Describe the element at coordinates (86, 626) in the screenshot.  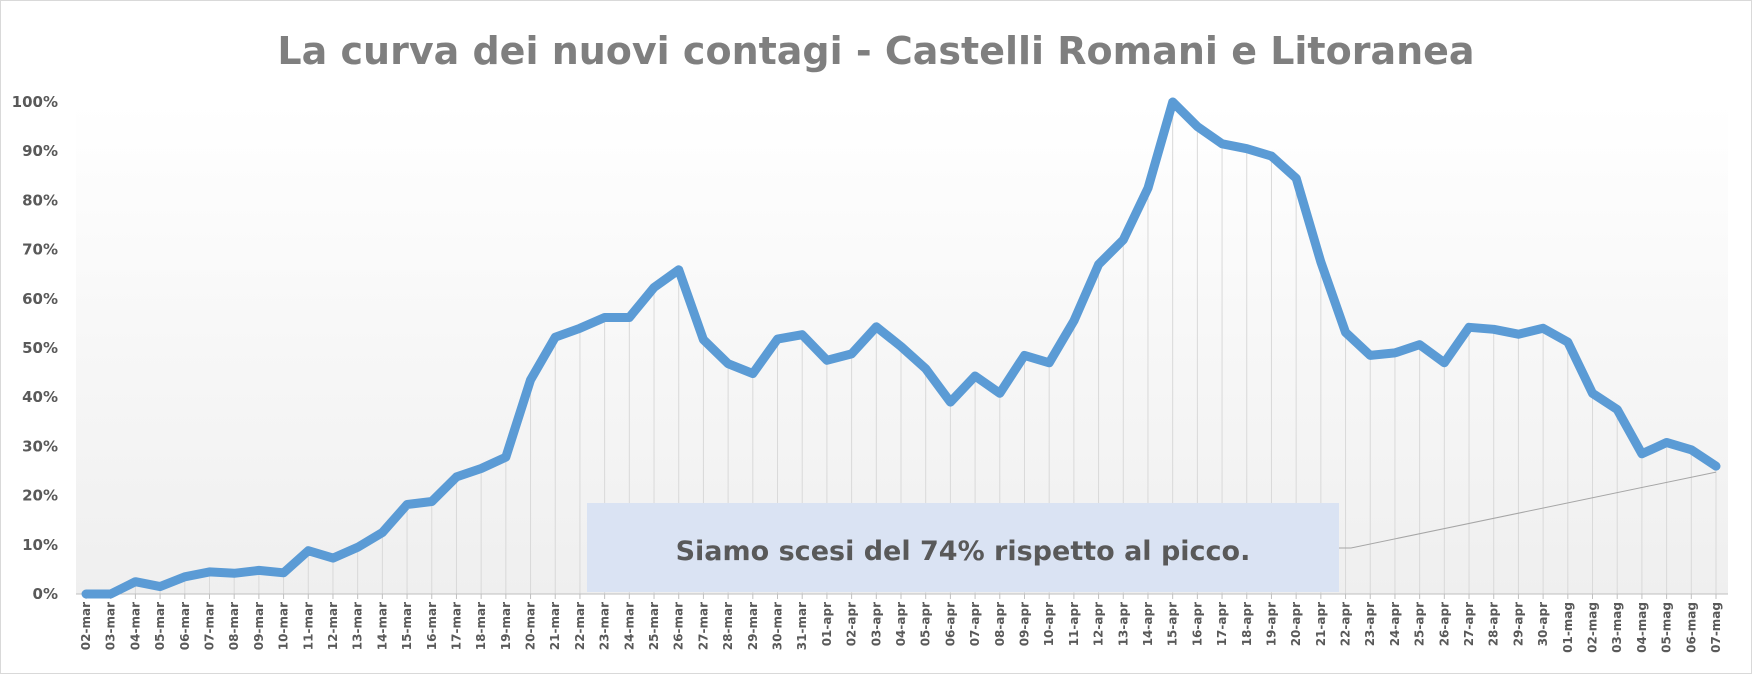
I see `x-tick-label: 02-mar` at that location.